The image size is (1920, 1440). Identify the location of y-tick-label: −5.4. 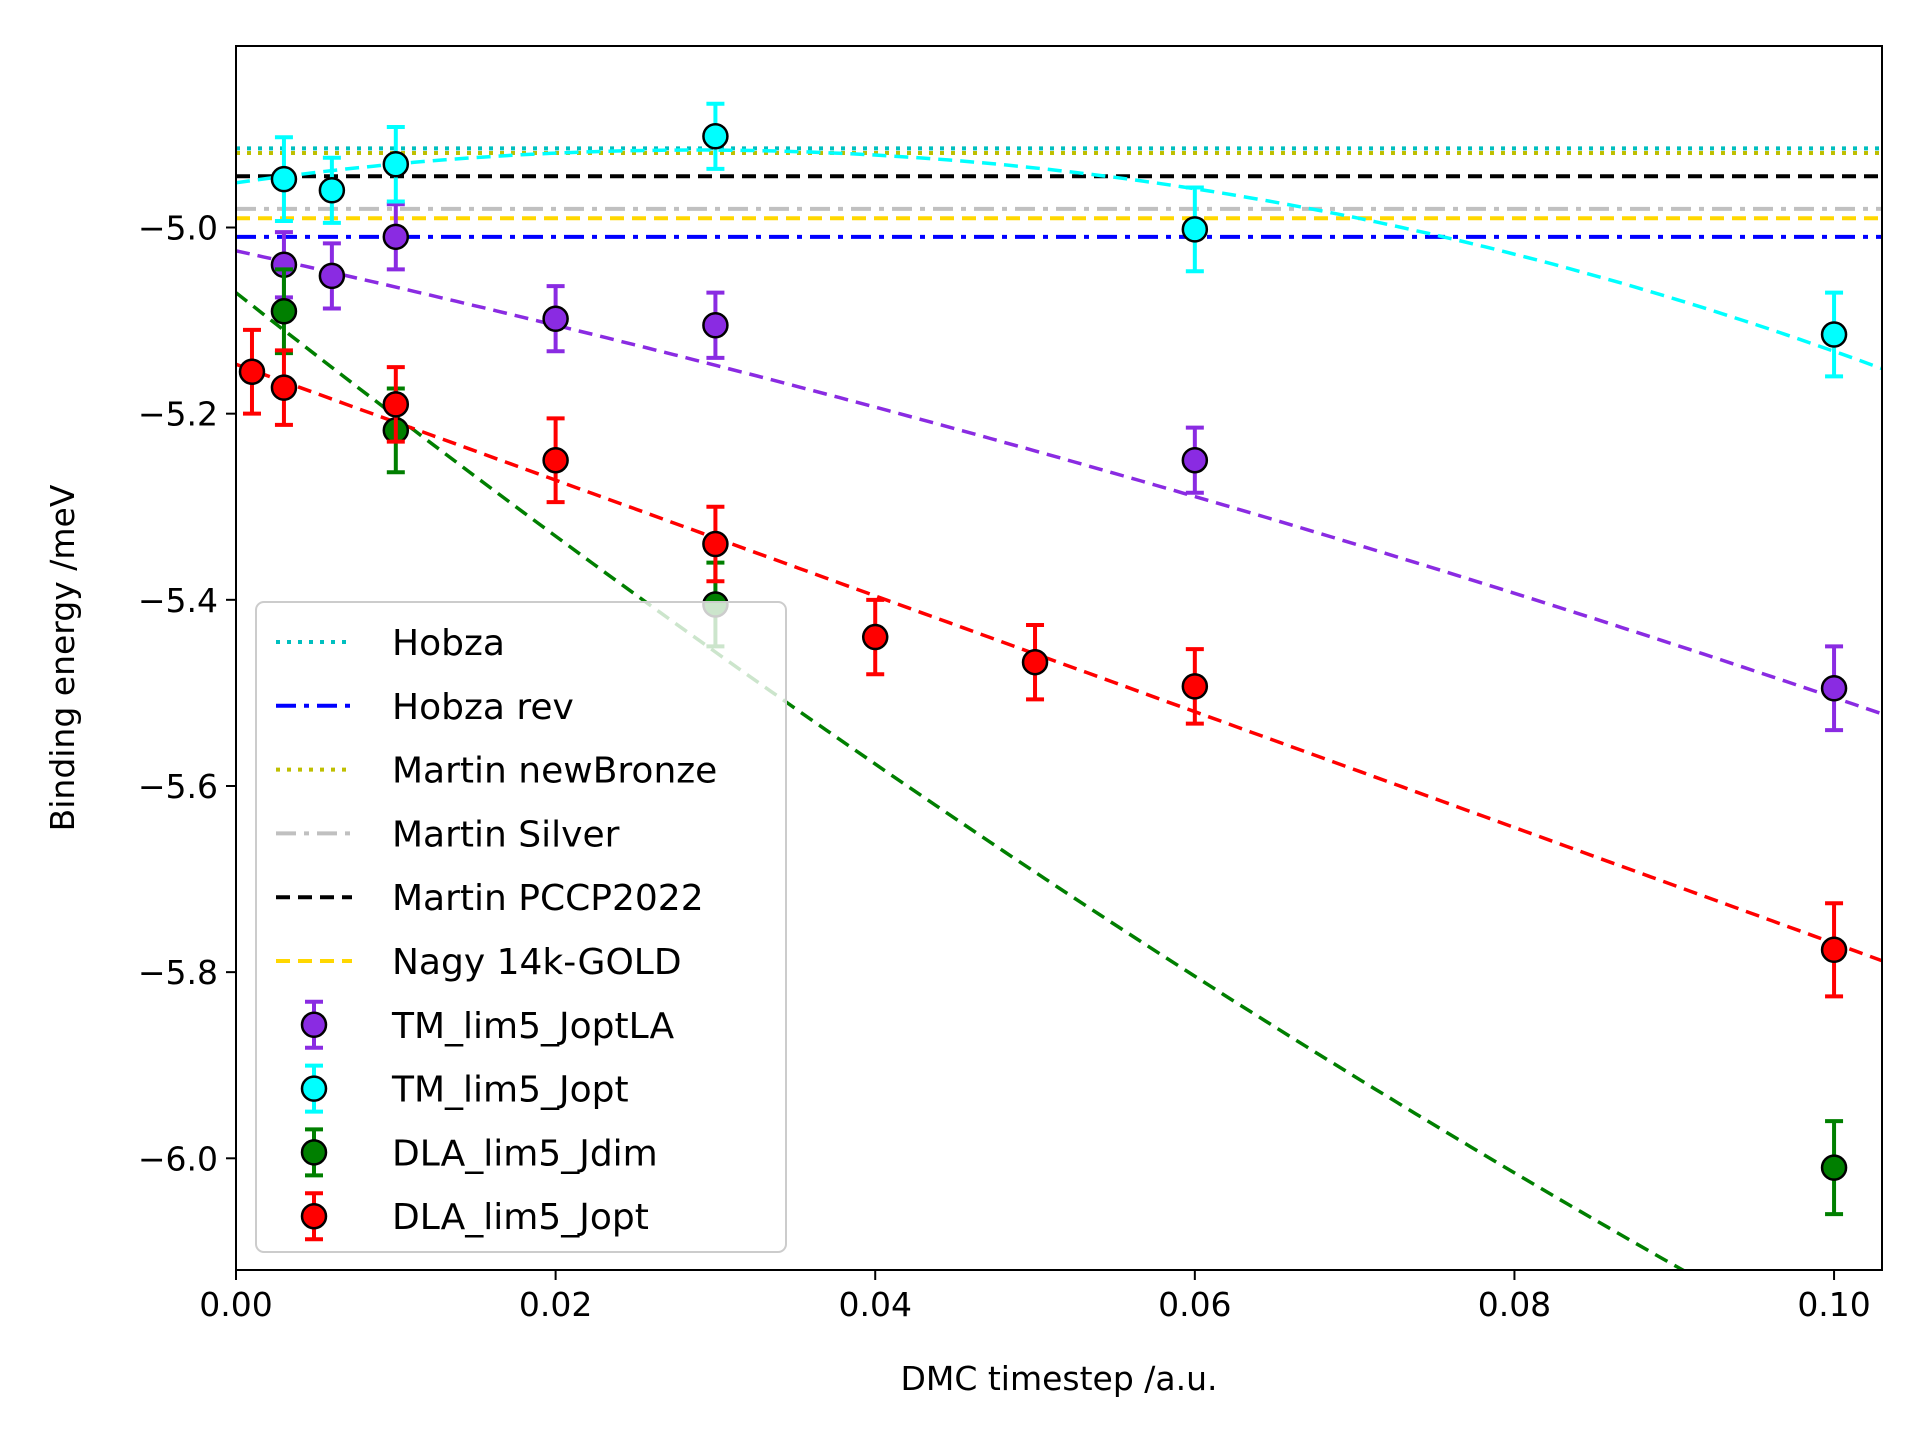
(178, 600).